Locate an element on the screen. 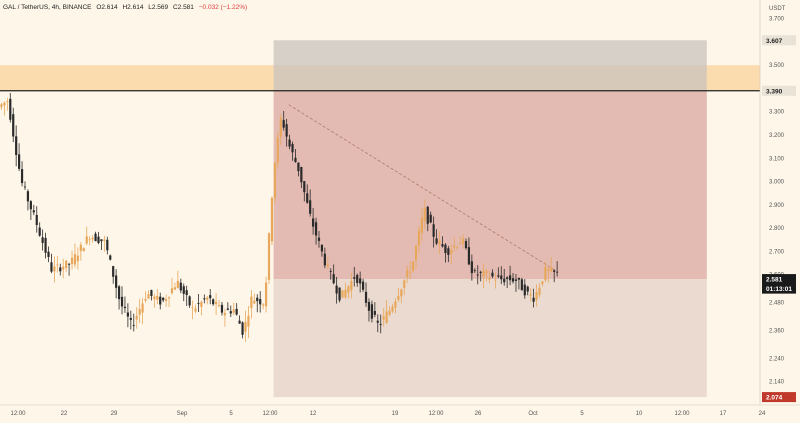  low-value: L2.569 is located at coordinates (158, 7).